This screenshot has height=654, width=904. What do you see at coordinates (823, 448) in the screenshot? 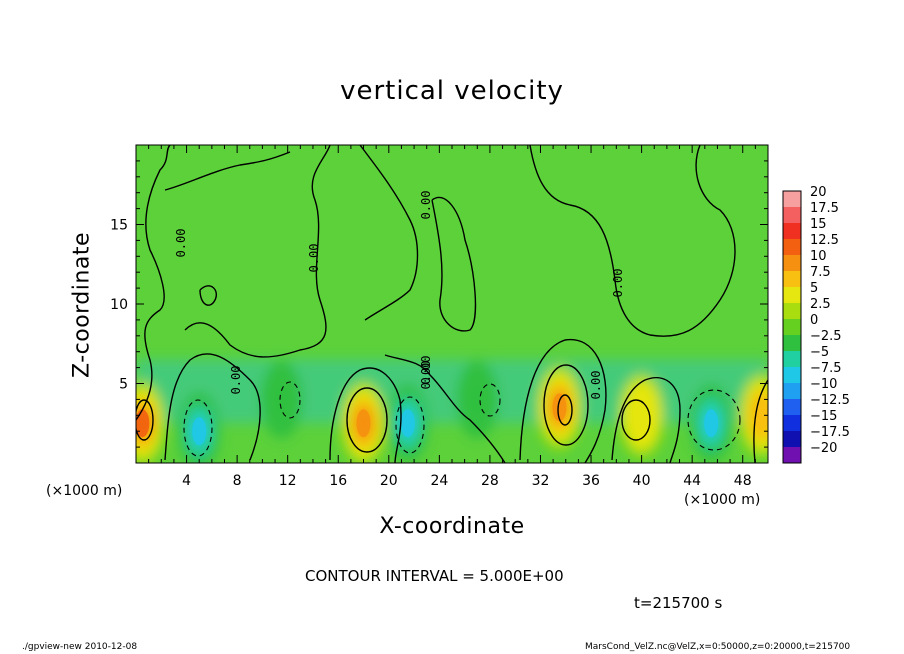
I see `colorbar-label: −20` at bounding box center [823, 448].